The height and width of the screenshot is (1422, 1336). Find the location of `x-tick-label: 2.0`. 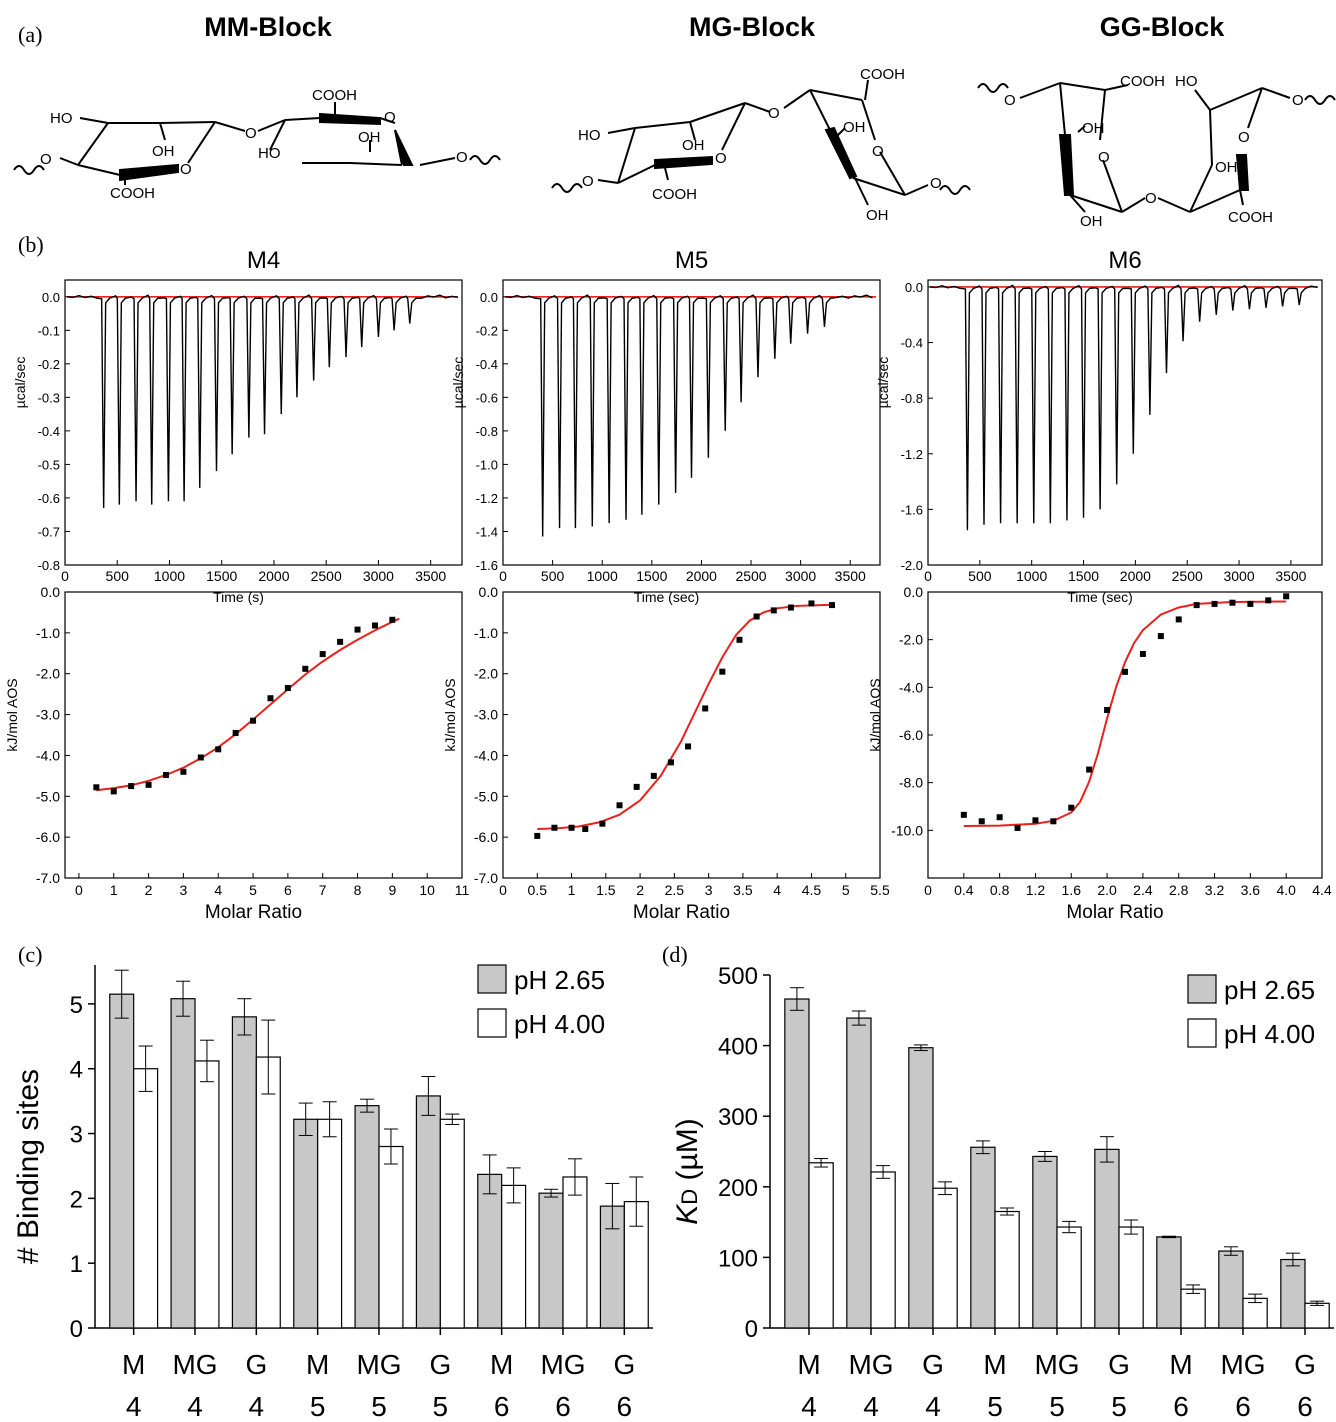

x-tick-label: 2.0 is located at coordinates (1107, 890).